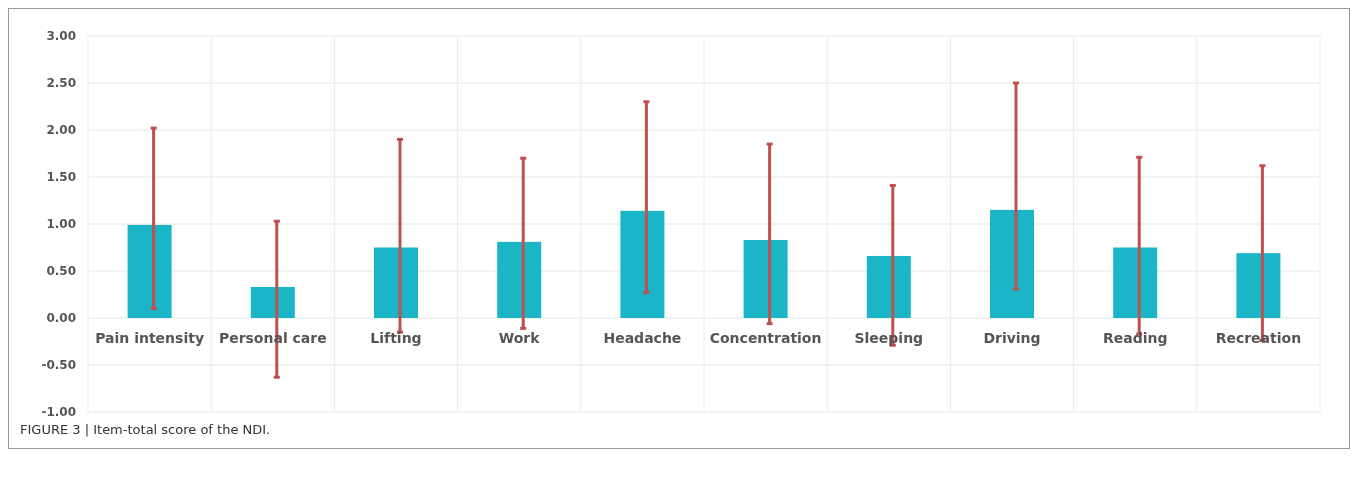 The height and width of the screenshot is (486, 1358). What do you see at coordinates (150, 338) in the screenshot?
I see `x-tick-label: Pain intensity` at bounding box center [150, 338].